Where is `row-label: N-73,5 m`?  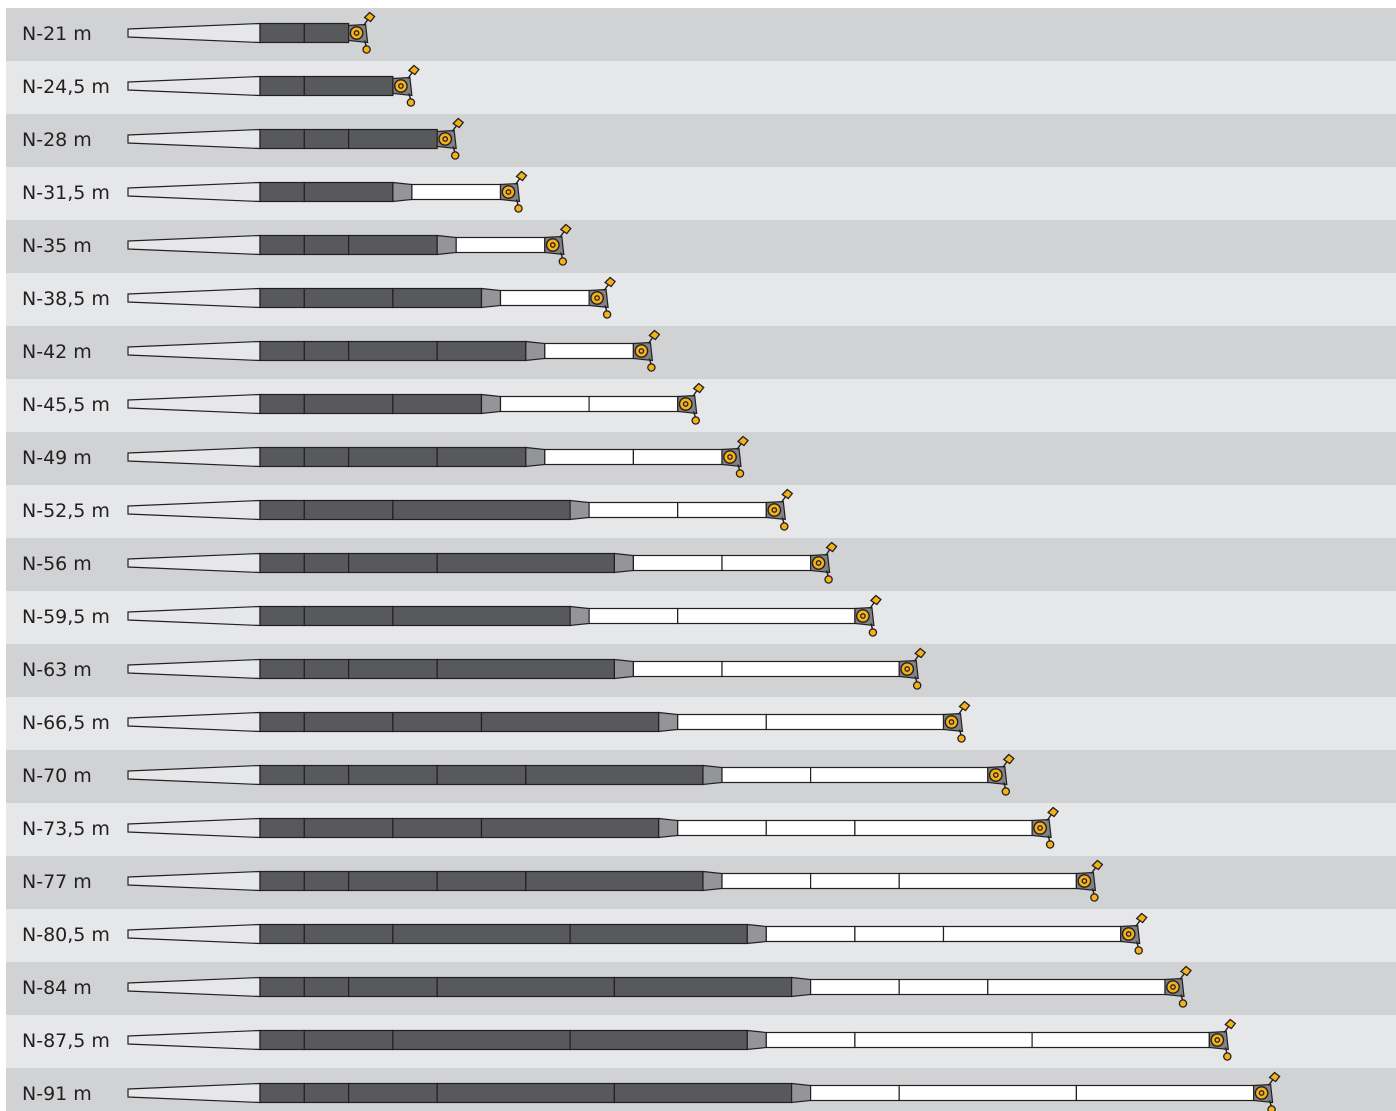
row-label: N-73,5 m is located at coordinates (66, 829).